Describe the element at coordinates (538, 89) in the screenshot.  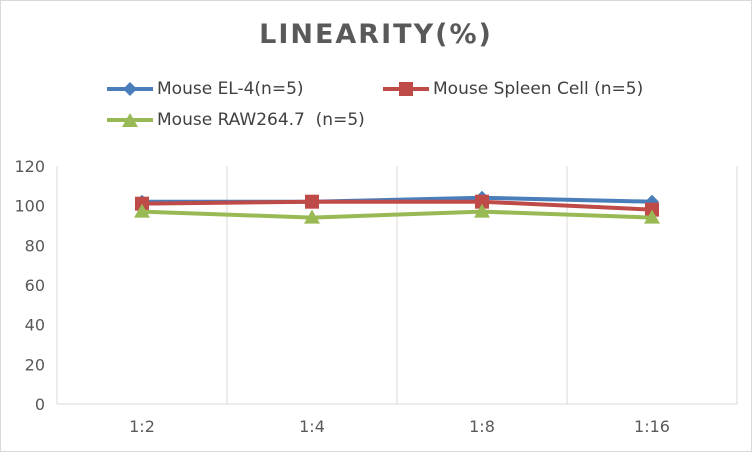
I see `legend-label: Mouse Spleen Cell (n=5)` at that location.